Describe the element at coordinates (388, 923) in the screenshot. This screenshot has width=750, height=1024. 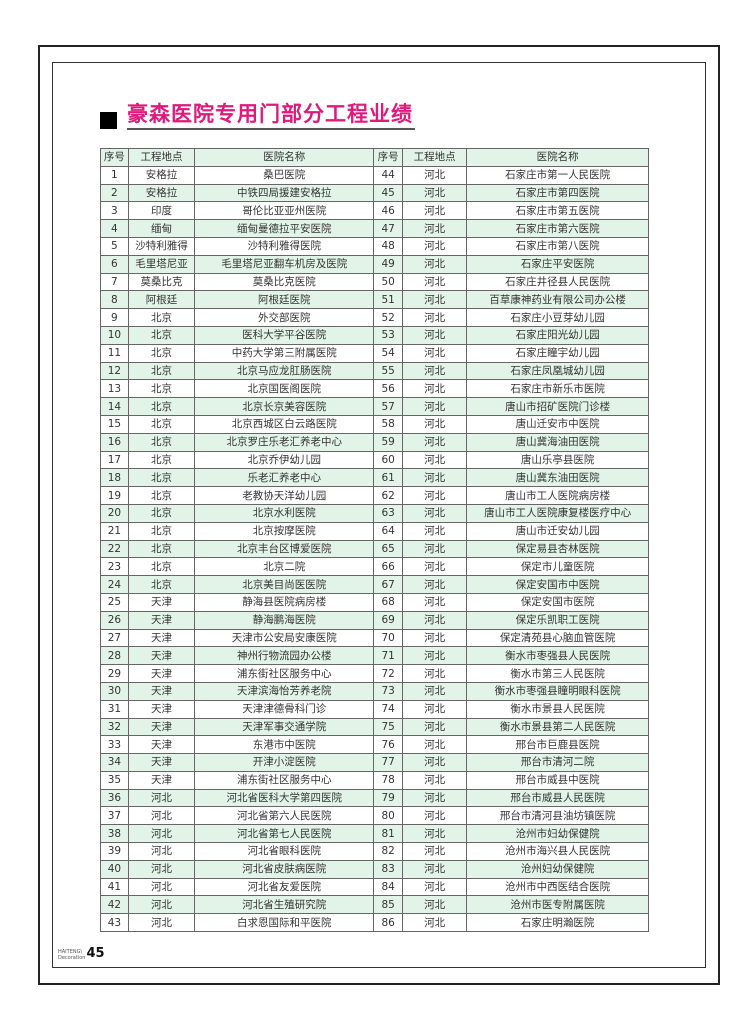
I see `cell-index: 86` at that location.